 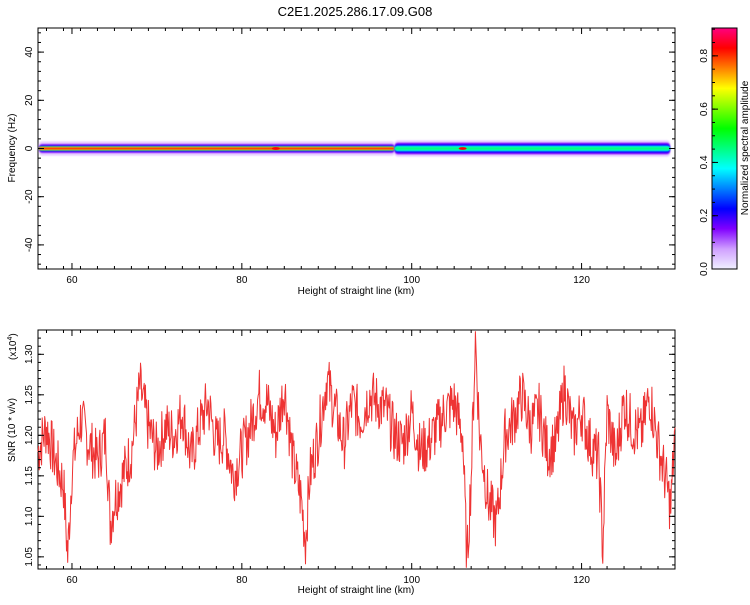 I want to click on colorbar-tick-label: 0.0, so click(x=704, y=269).